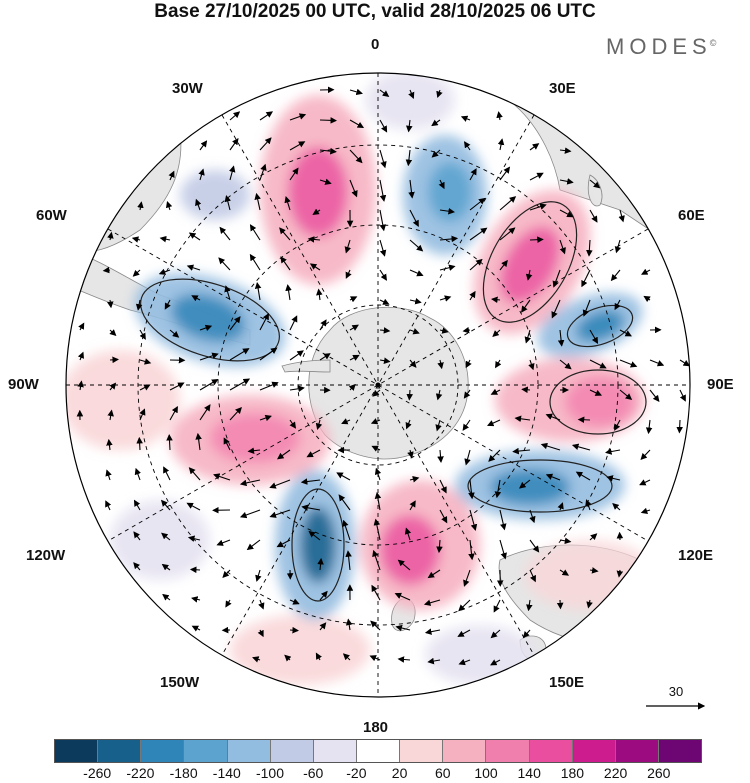  I want to click on lon-label-120e: 120E, so click(696, 555).